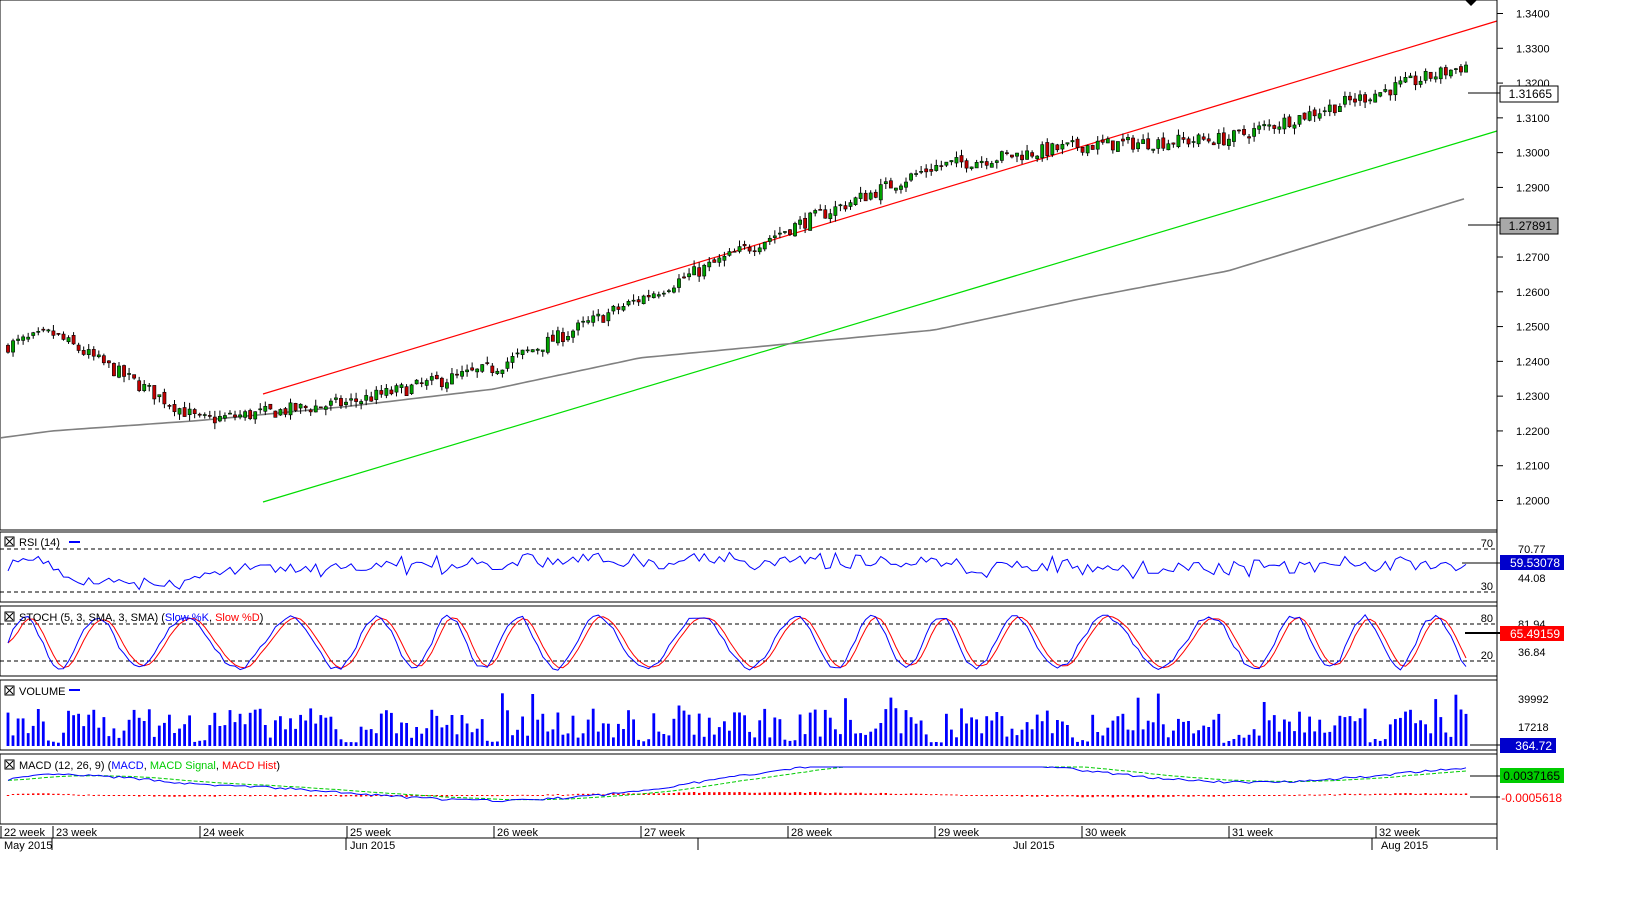 This screenshot has width=1651, height=900. I want to click on macd-label: MACD, so click(127, 766).